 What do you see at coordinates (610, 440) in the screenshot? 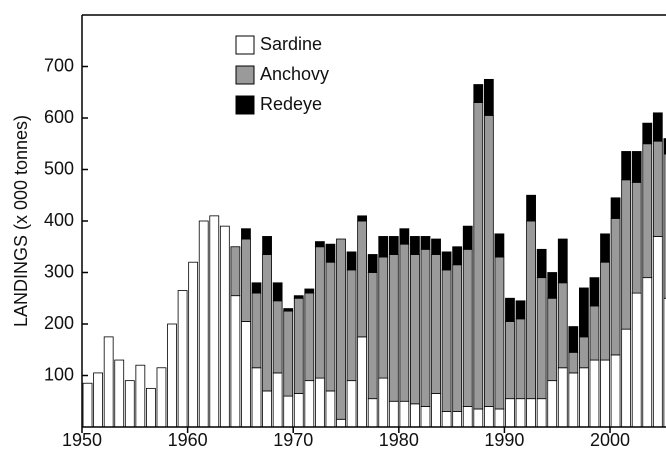
I see `x-tick-label: 2000` at bounding box center [610, 440].